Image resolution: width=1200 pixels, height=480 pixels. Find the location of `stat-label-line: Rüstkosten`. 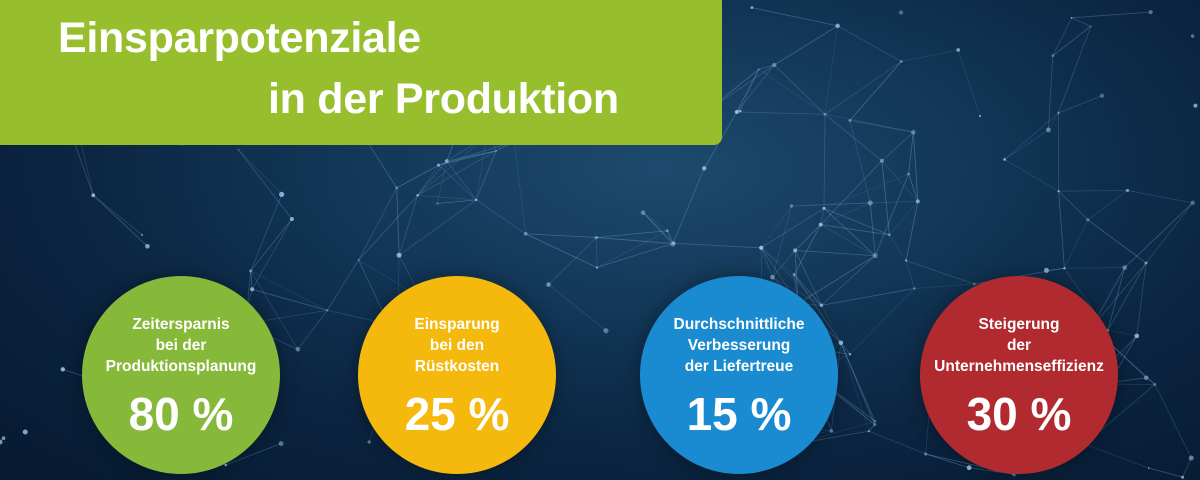

stat-label-line: Rüstkosten is located at coordinates (457, 366).